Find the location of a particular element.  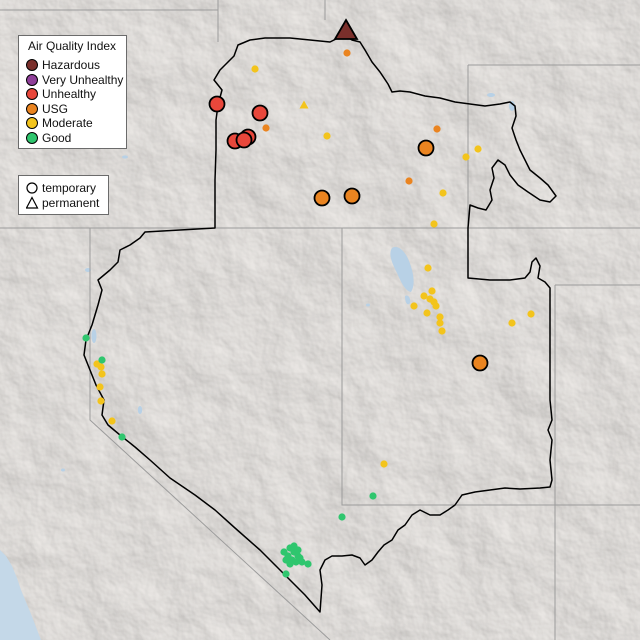

usg-swatch is located at coordinates (32, 109).